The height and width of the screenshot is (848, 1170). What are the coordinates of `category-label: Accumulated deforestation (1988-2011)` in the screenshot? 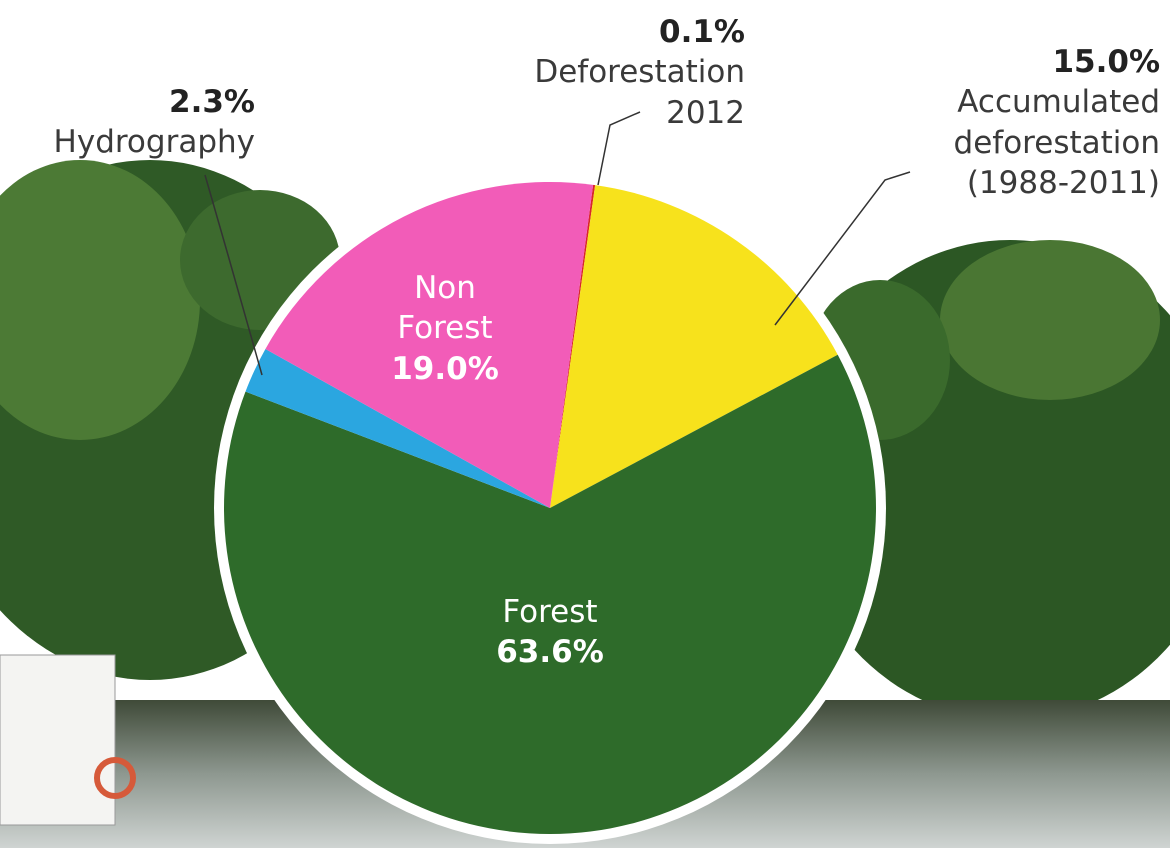 It's located at (1056, 142).